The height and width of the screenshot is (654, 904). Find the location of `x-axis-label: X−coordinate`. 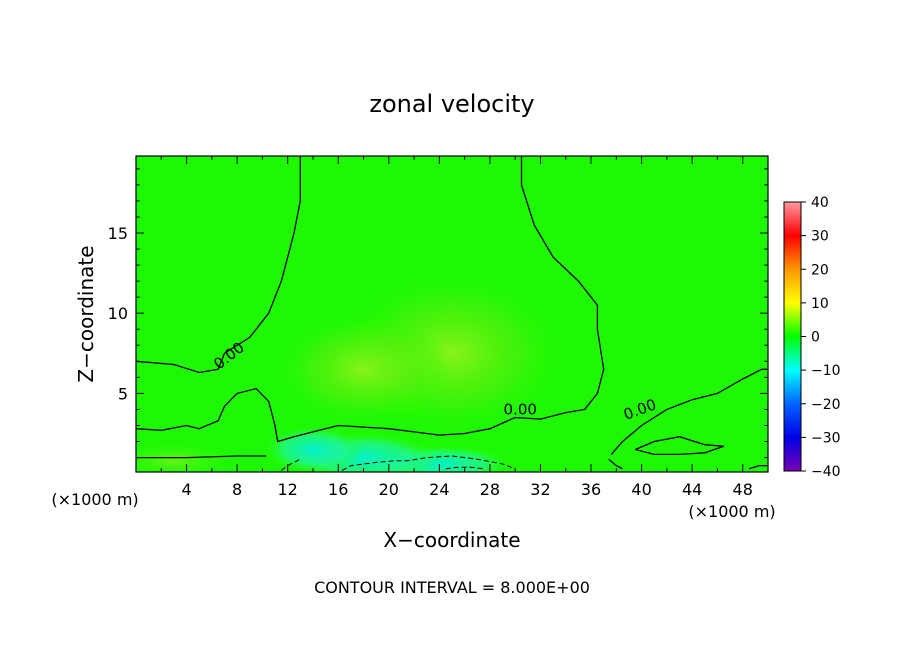

x-axis-label: X−coordinate is located at coordinates (451, 540).